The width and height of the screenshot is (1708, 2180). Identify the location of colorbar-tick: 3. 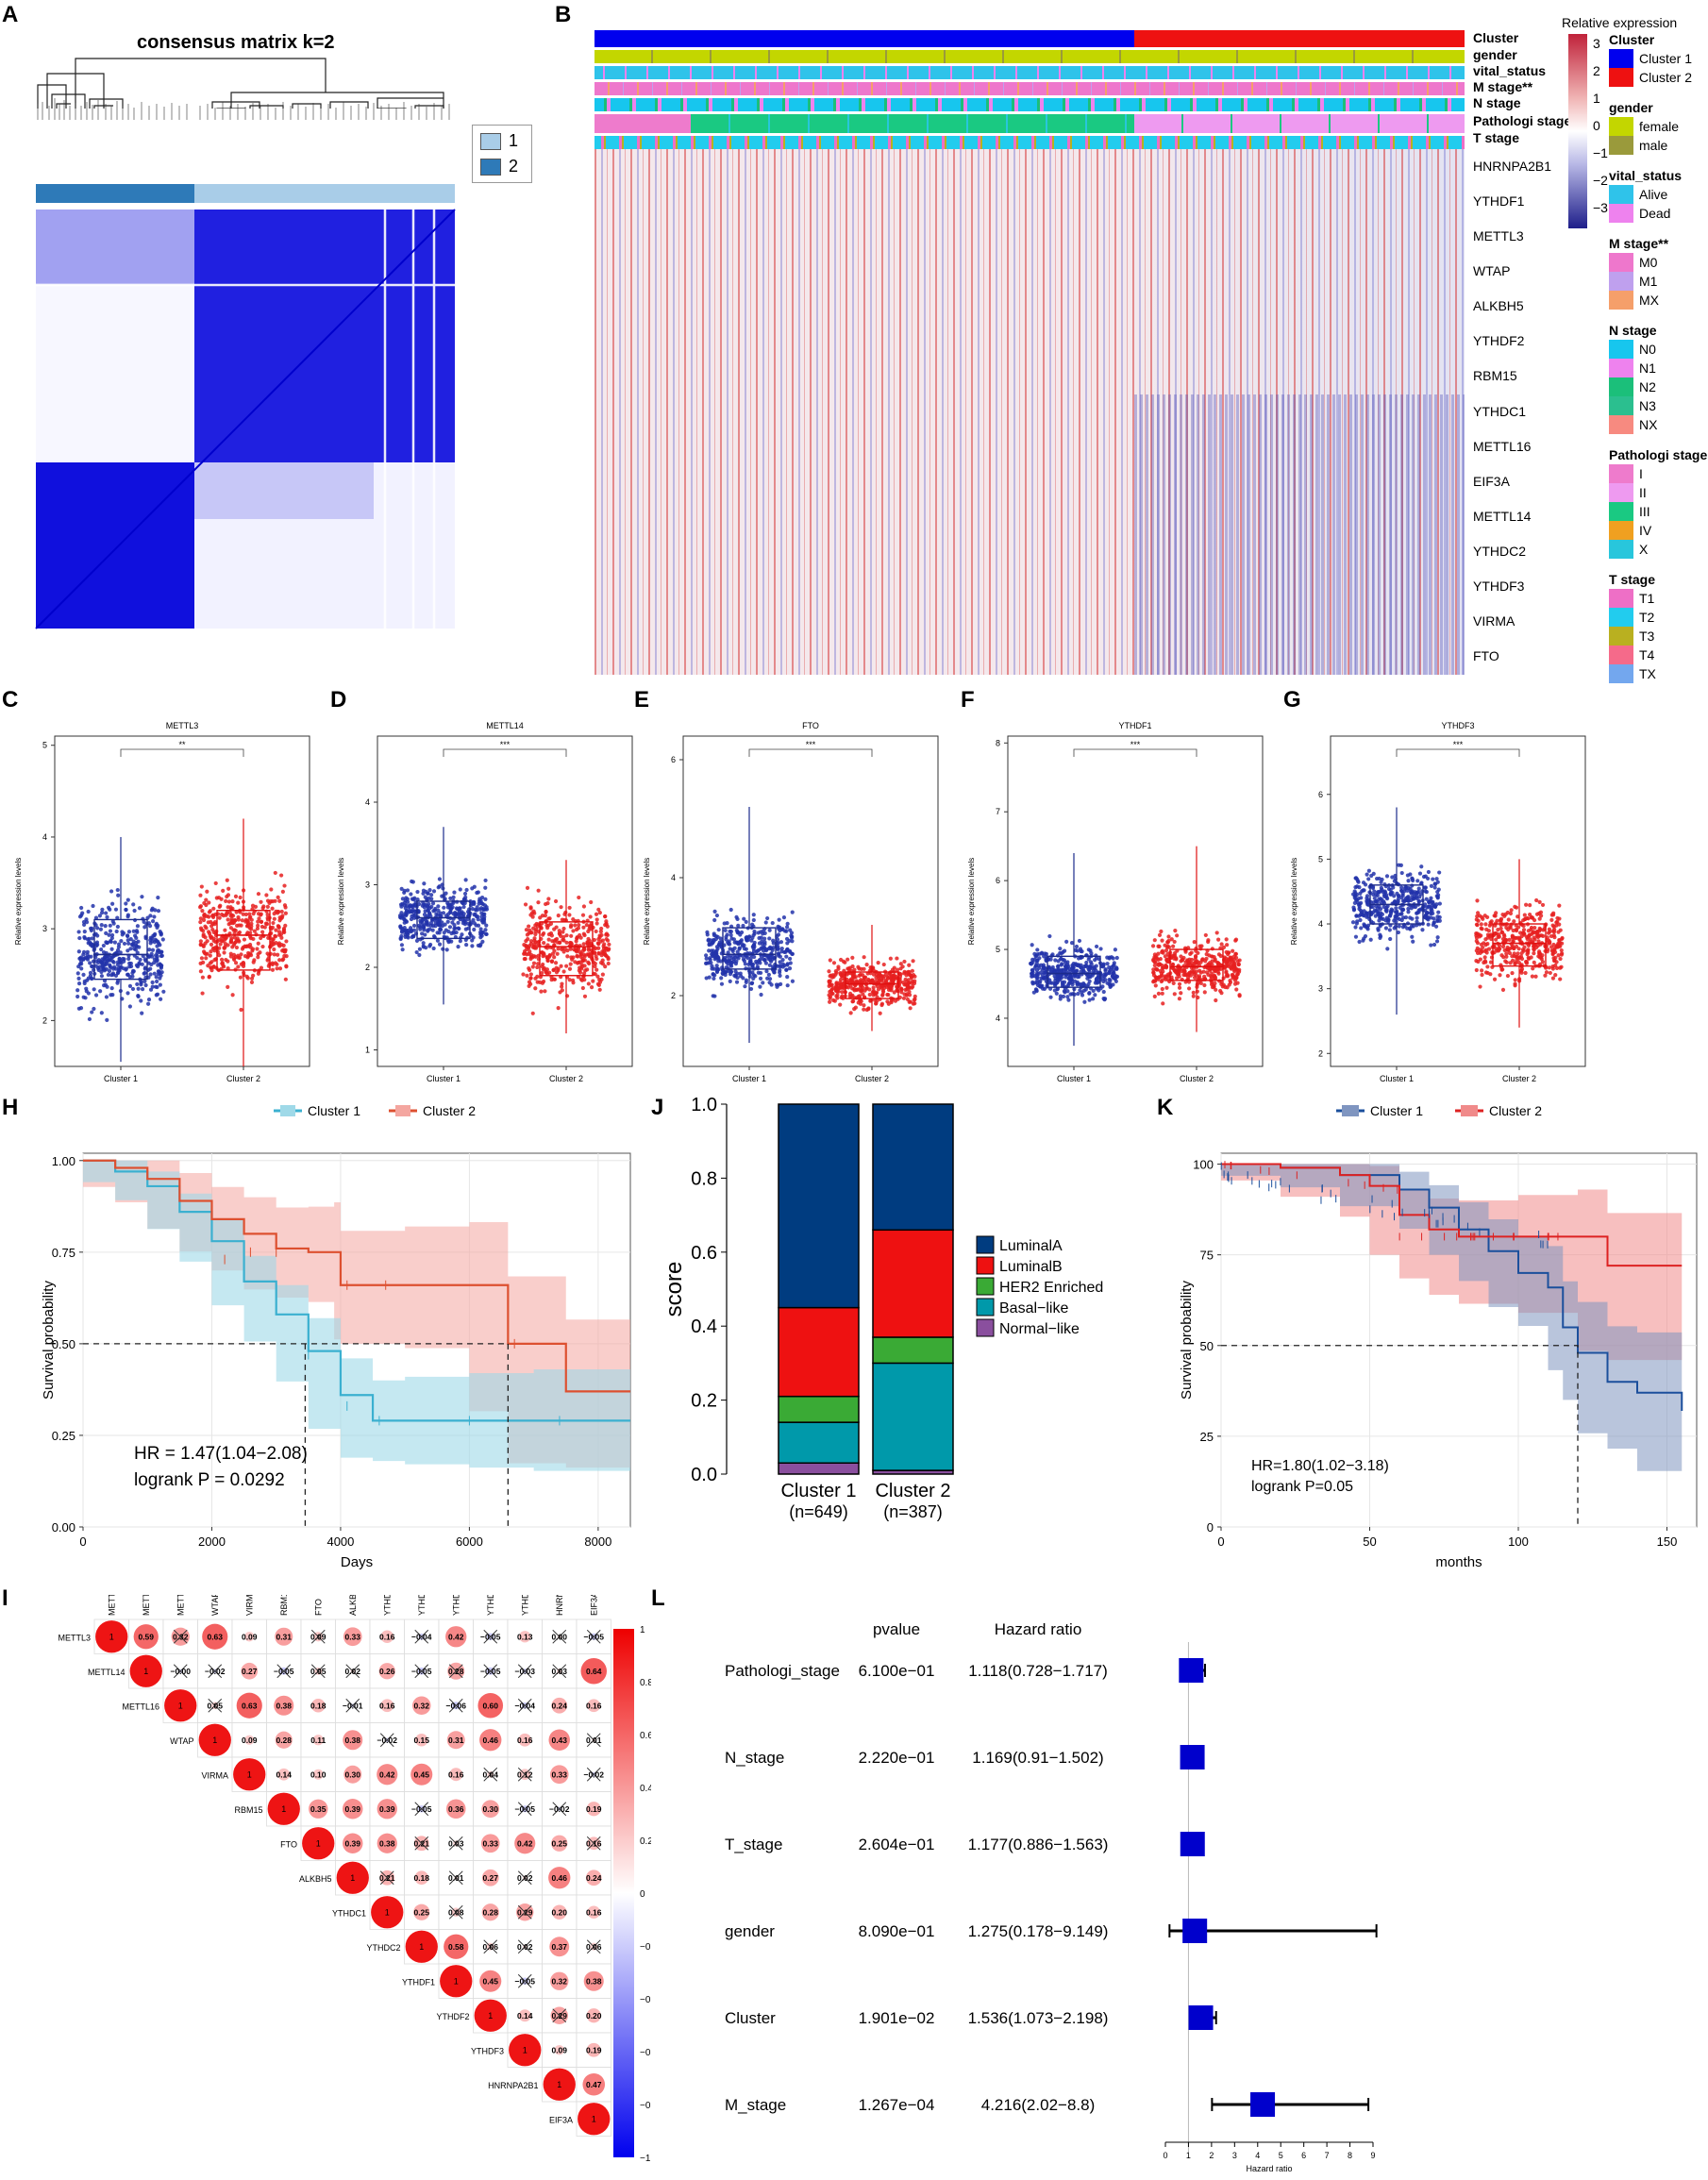
(1596, 43).